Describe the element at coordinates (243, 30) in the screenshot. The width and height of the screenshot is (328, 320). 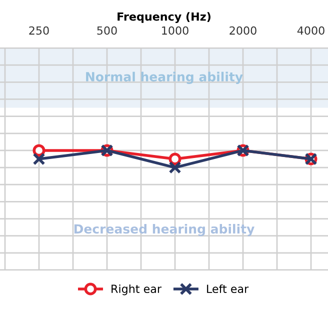
I see `x-tick-label: 2000` at that location.